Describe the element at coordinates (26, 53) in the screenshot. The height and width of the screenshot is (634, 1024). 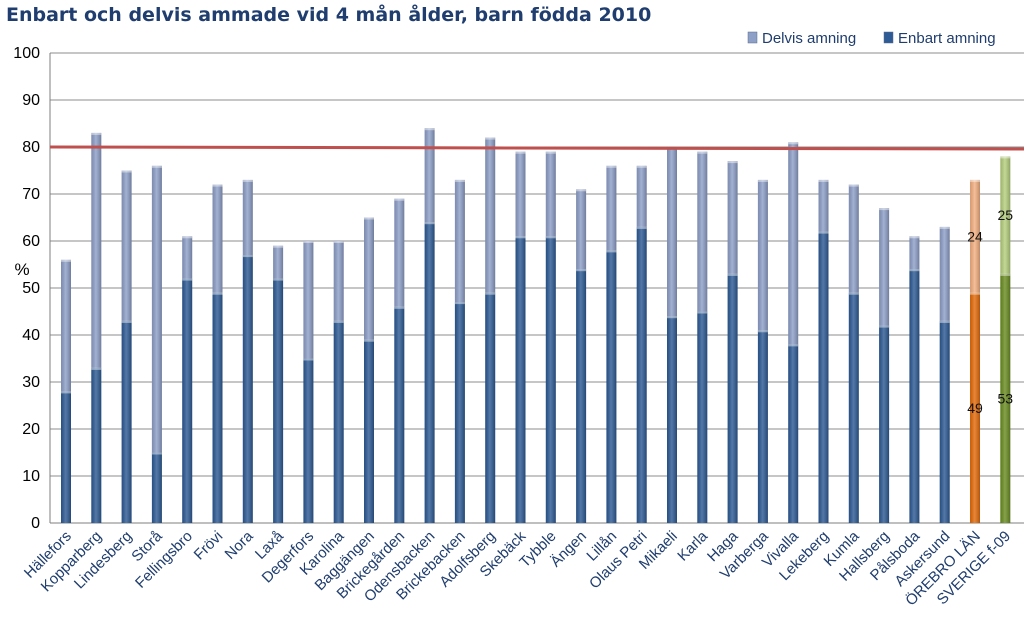
I see `y-tick-label: 100` at that location.